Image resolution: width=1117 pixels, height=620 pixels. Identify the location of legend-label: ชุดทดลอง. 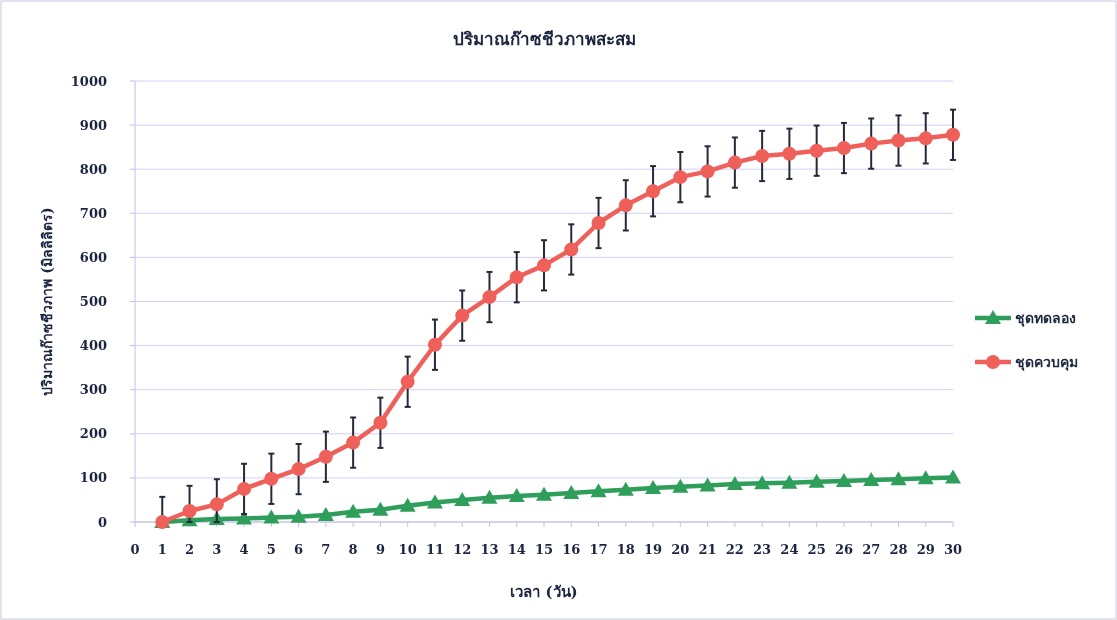
(1045, 318).